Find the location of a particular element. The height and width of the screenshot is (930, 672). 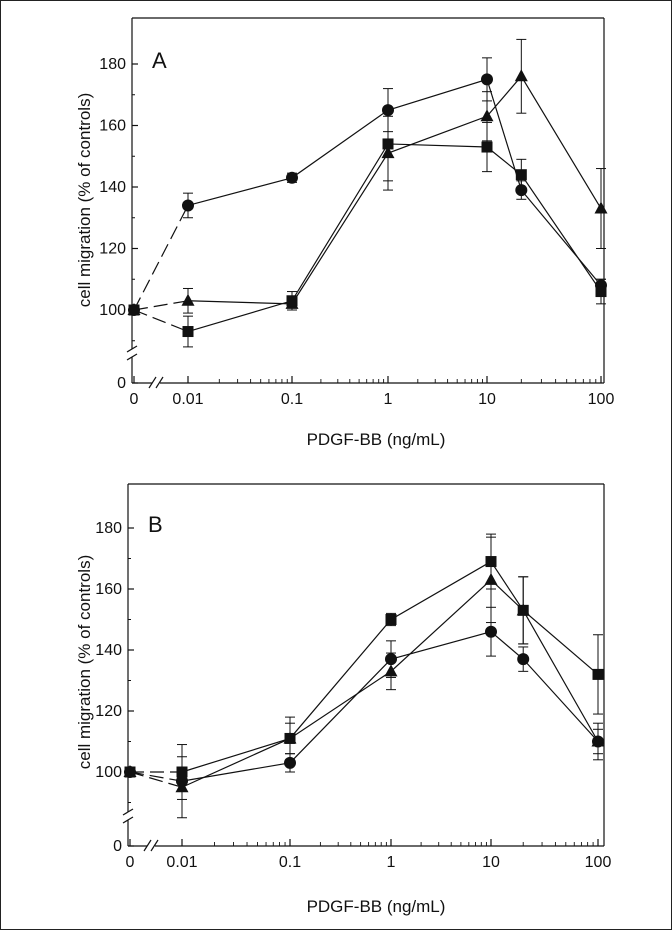

panel-b-point-square-0.01 is located at coordinates (182, 772).